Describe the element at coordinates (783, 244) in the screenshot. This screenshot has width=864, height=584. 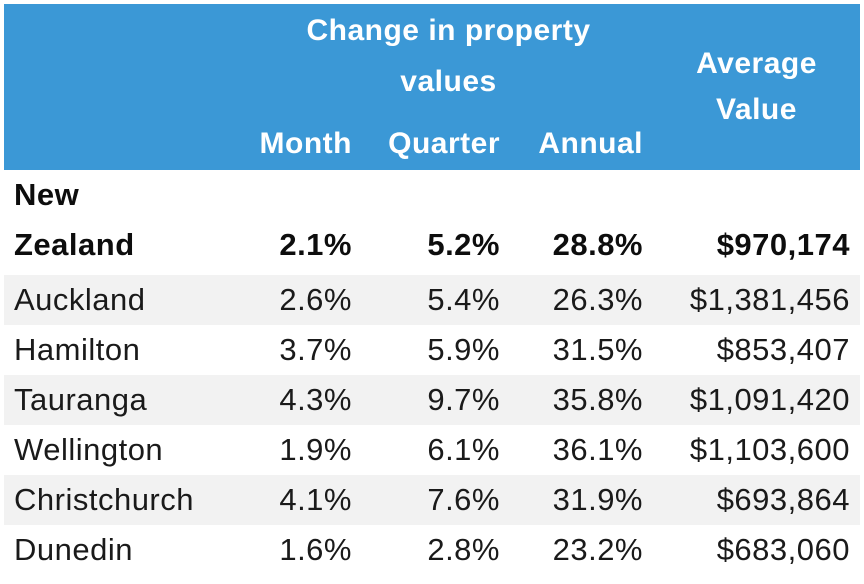
I see `average-value-value: $970,174` at that location.